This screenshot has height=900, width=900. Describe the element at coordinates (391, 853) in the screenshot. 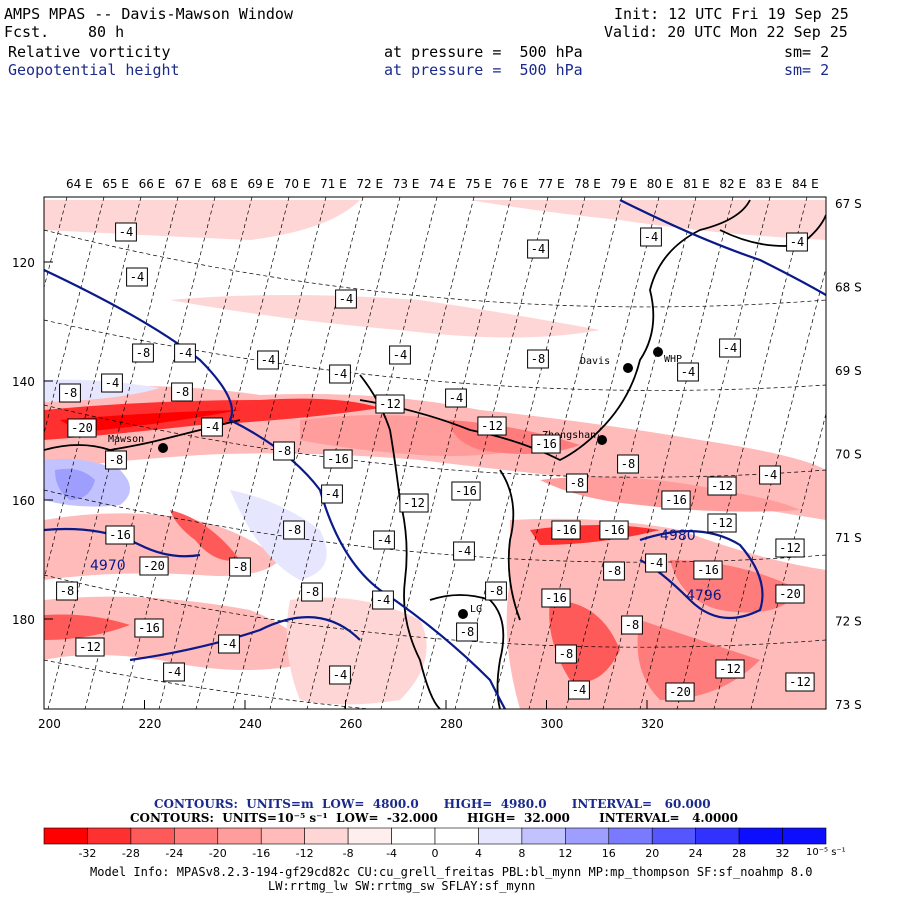

I see `colorbar-label: -4` at that location.